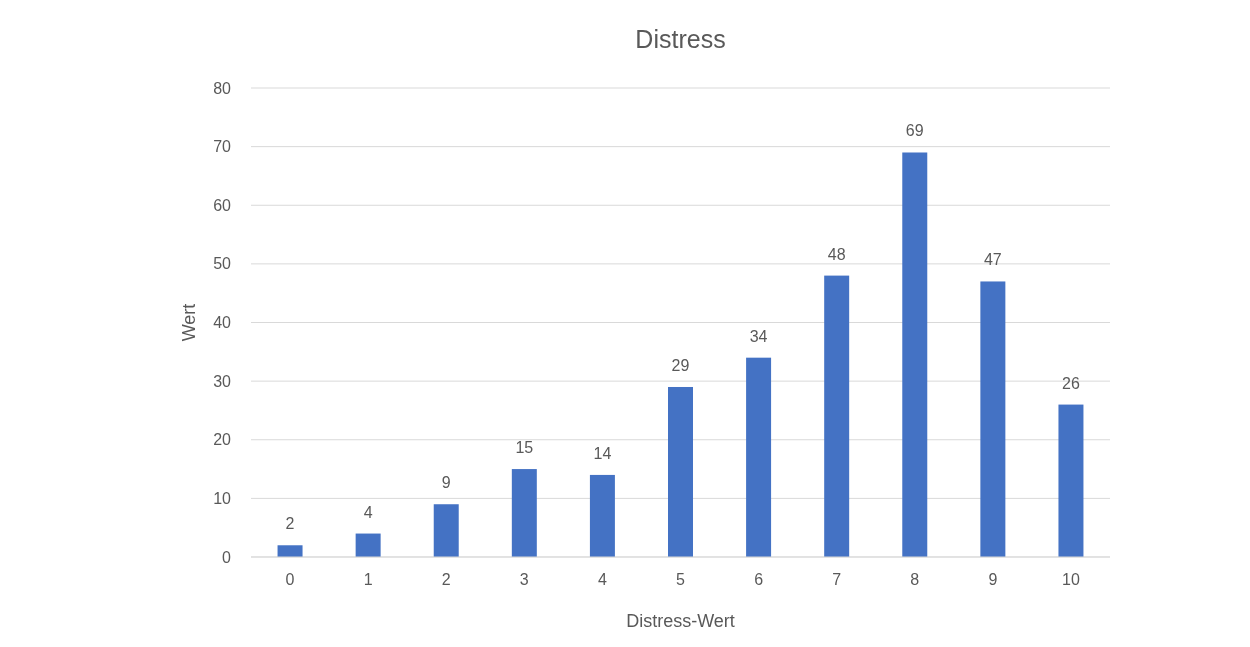  I want to click on y-tick-label: 50, so click(222, 264).